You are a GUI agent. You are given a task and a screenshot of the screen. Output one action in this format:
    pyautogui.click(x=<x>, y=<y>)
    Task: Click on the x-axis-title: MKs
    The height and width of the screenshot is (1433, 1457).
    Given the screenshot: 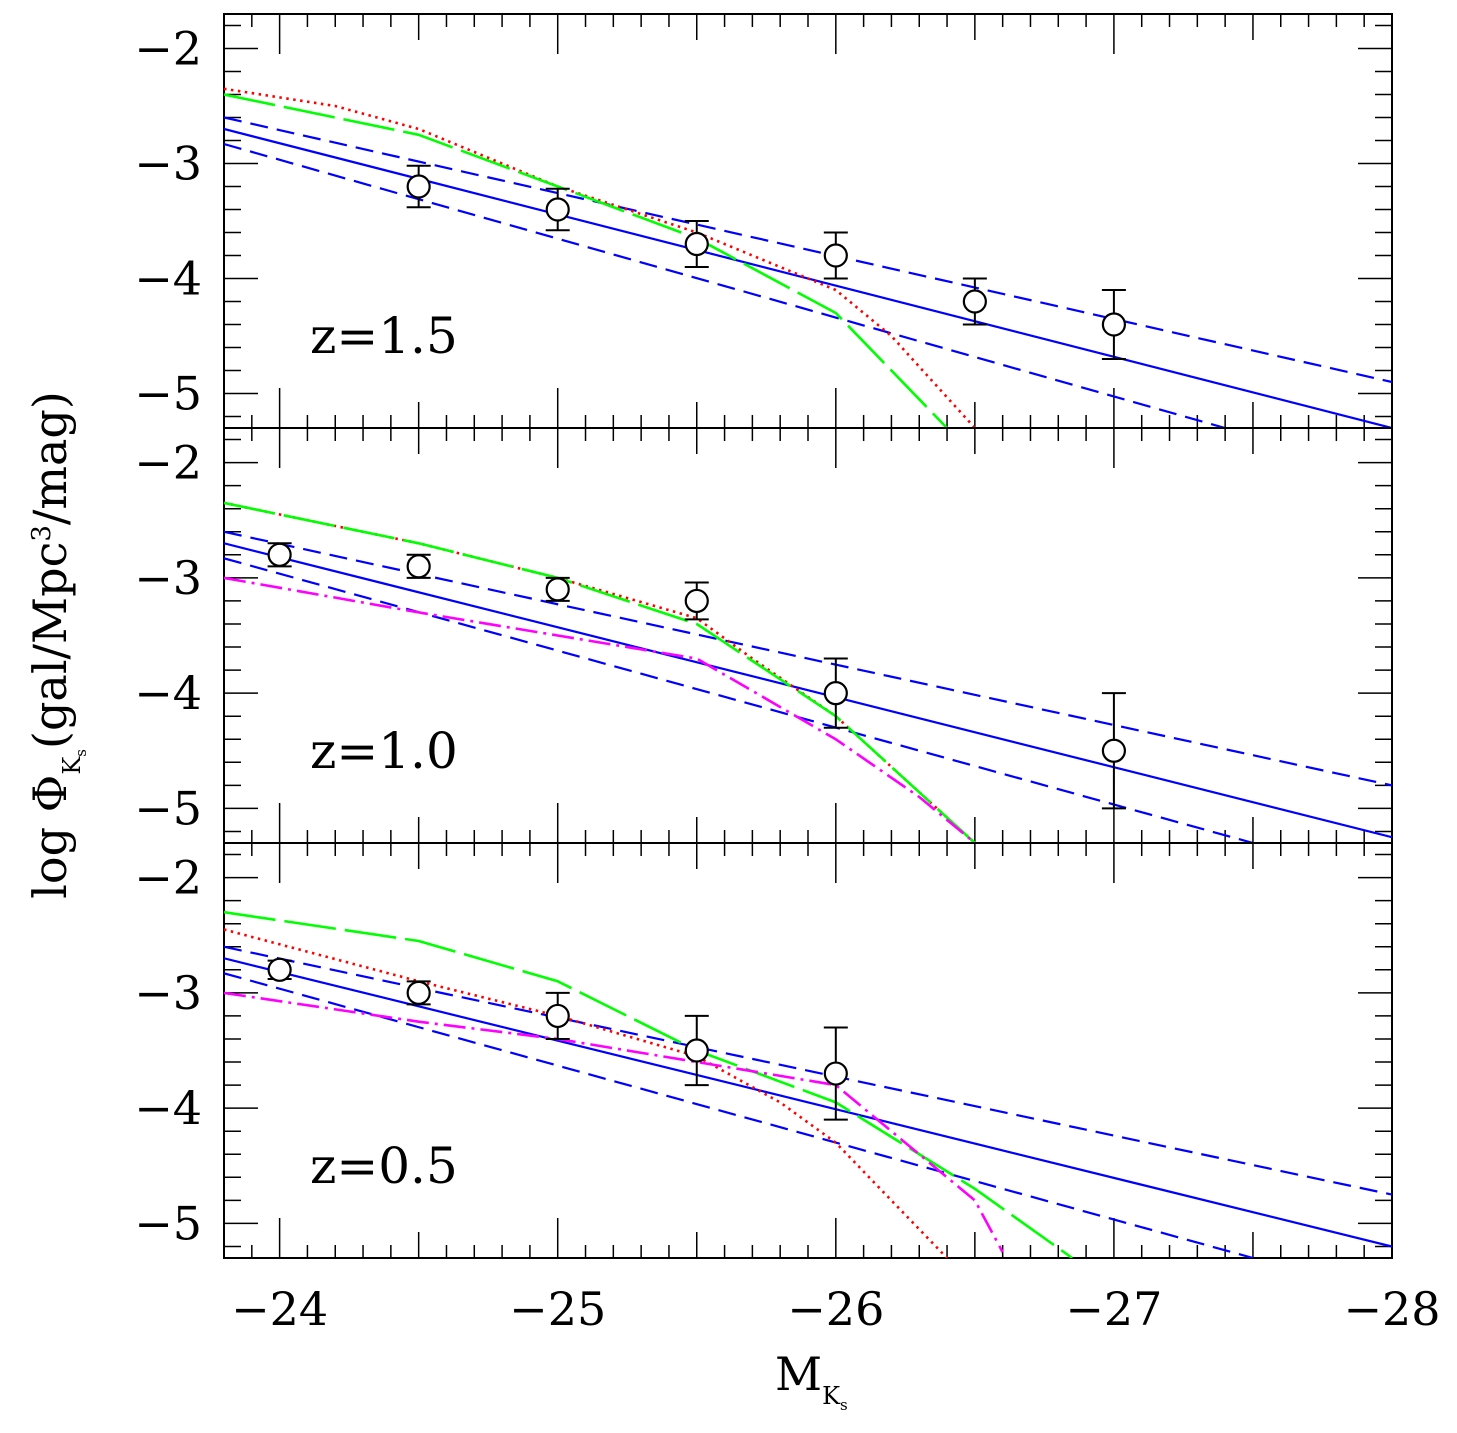 What is the action you would take?
    pyautogui.click(x=811, y=1380)
    